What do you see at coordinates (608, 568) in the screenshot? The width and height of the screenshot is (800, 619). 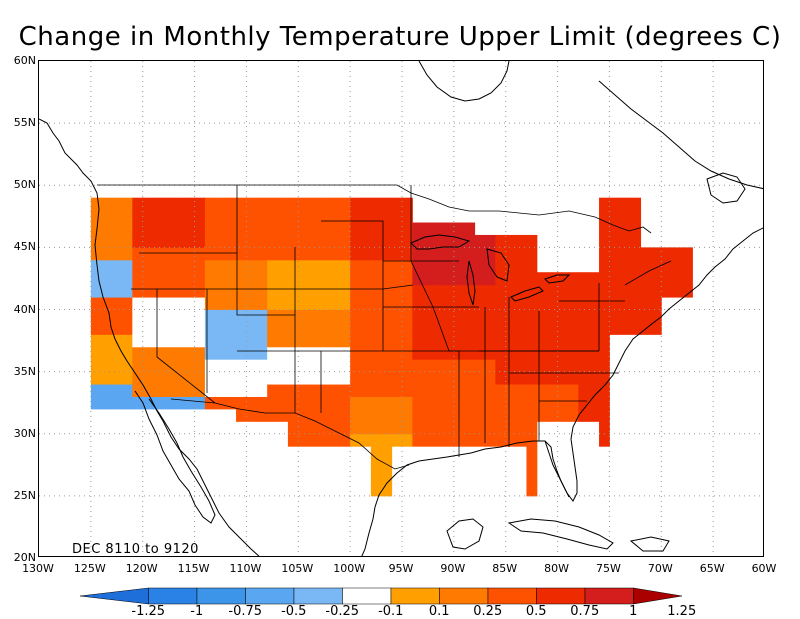 I see `longitude-tick-label: 75W` at bounding box center [608, 568].